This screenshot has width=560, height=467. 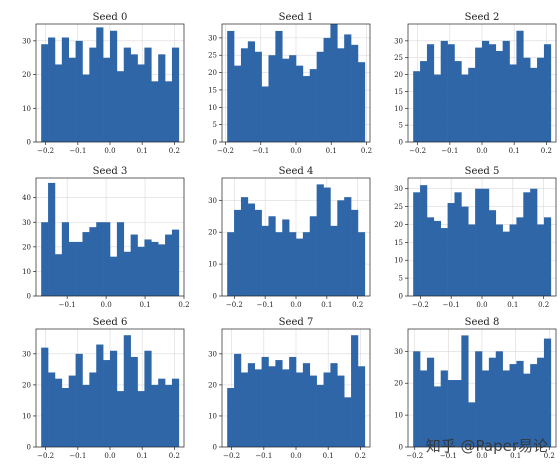 I want to click on y-tick-label: 40, so click(x=26, y=198).